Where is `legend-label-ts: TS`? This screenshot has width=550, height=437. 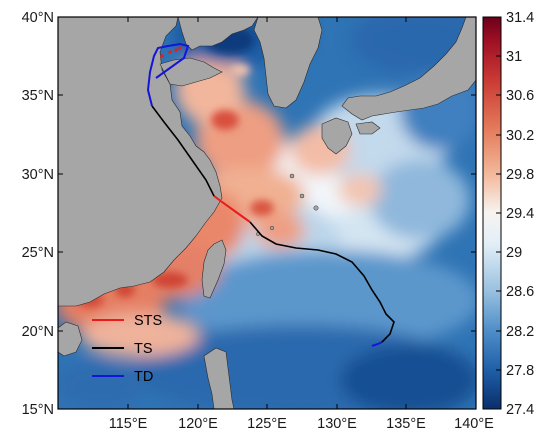 legend-label-ts: TS is located at coordinates (143, 349).